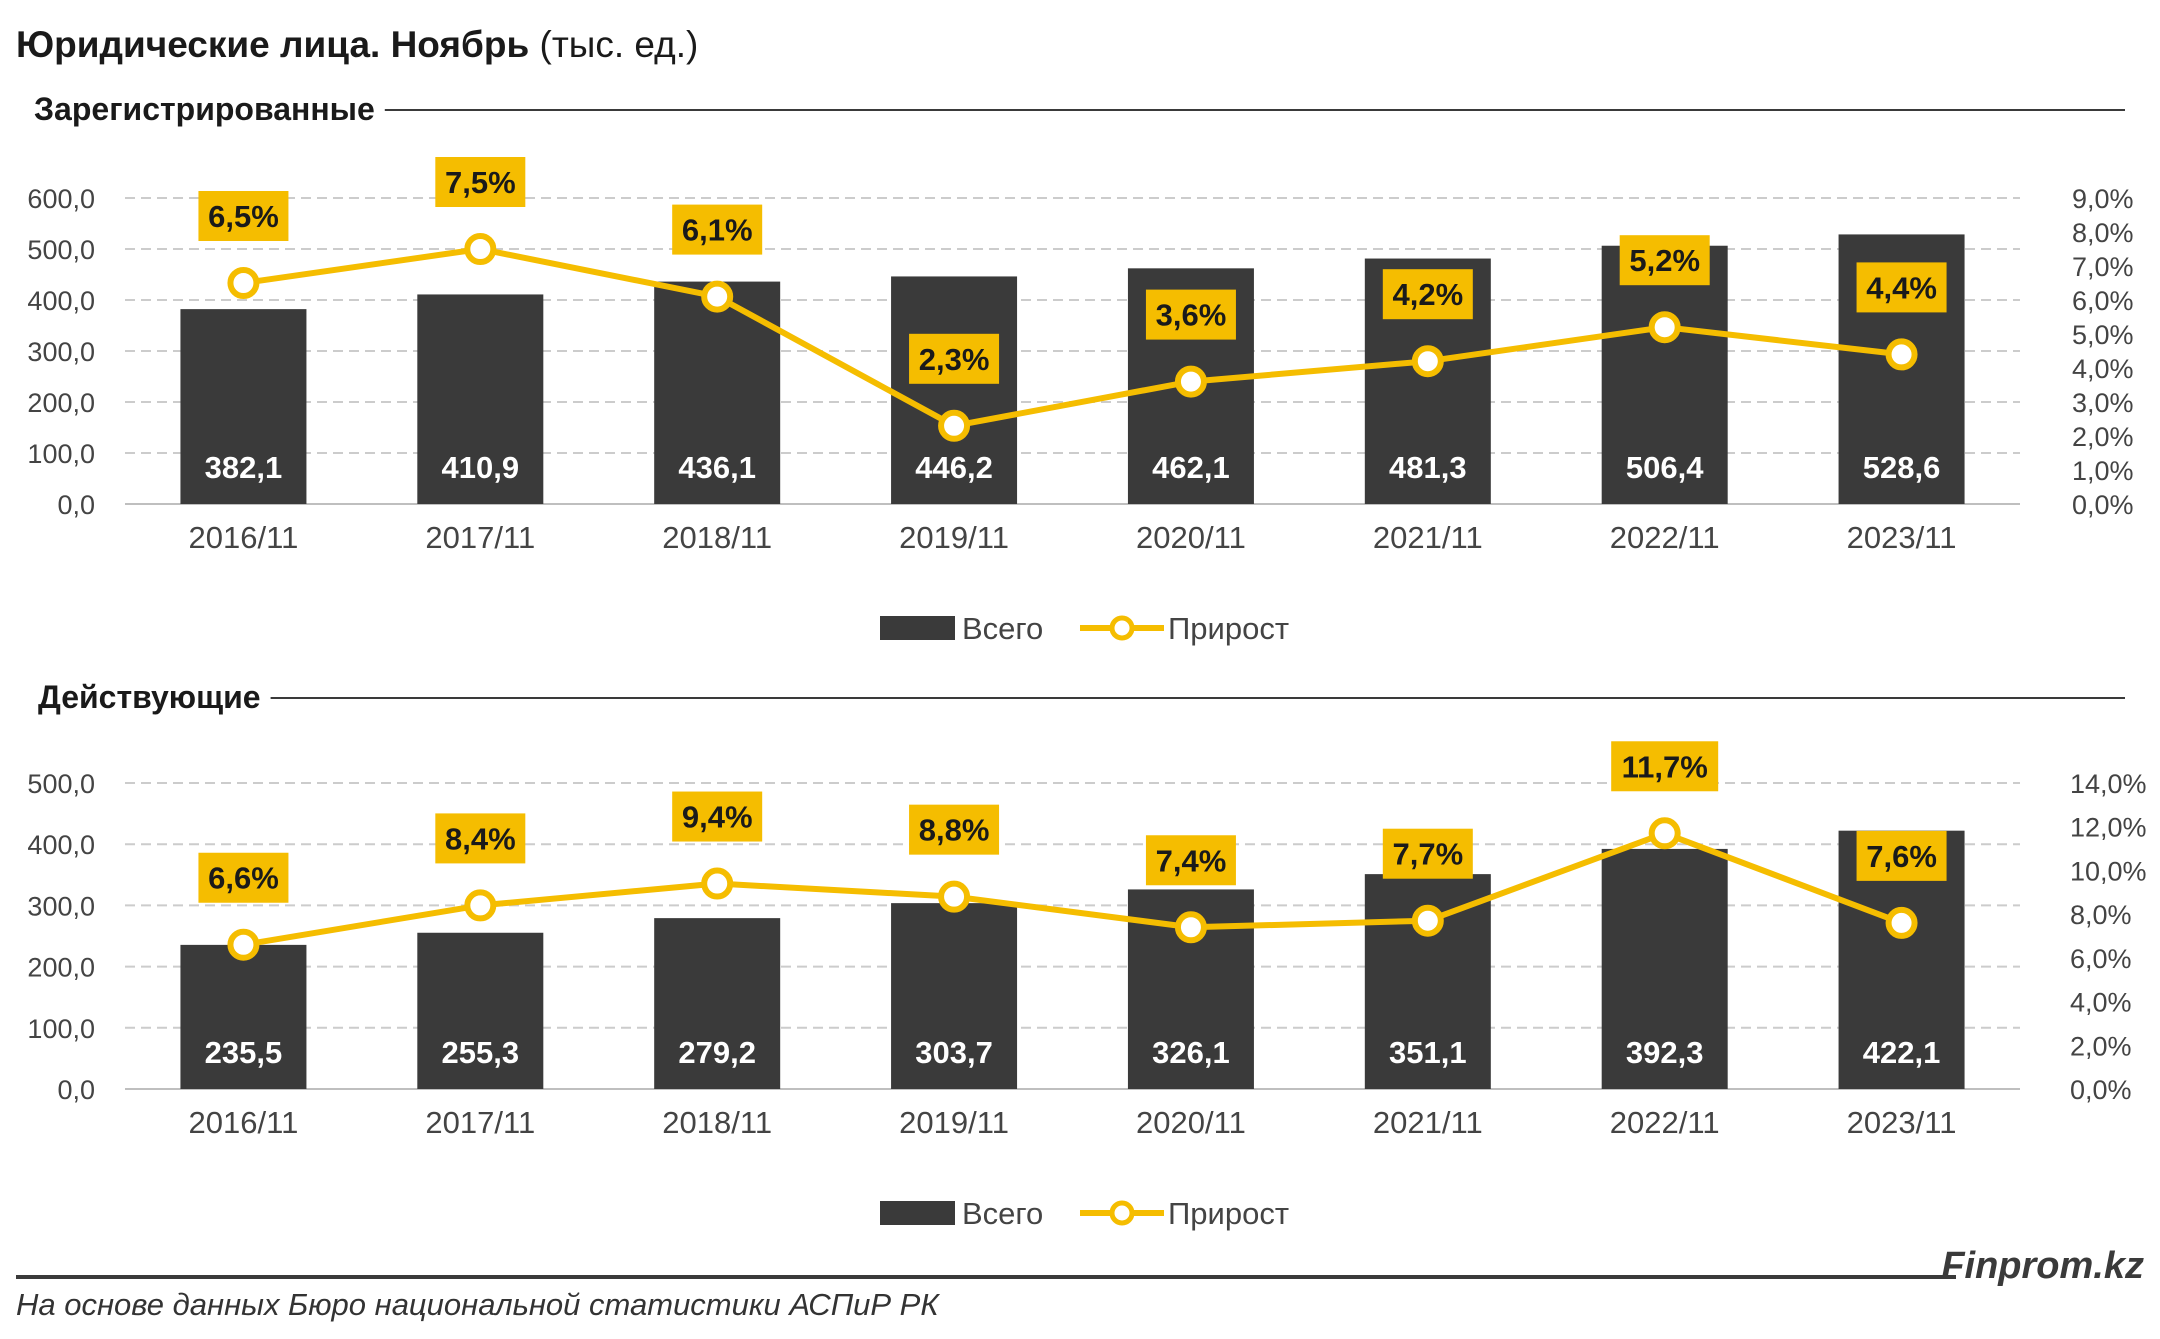 Image resolution: width=2160 pixels, height=1339 pixels. Describe the element at coordinates (1427, 854) in the screenshot. I see `growth-label: 7,7%` at that location.